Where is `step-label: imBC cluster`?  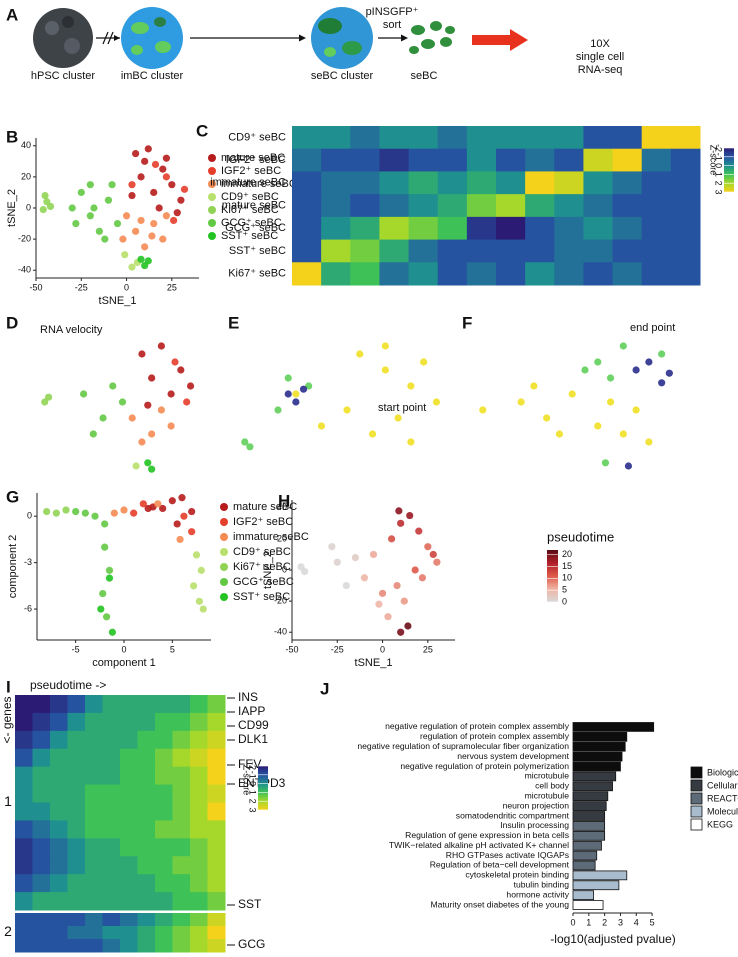 step-label: imBC cluster is located at coordinates (152, 76).